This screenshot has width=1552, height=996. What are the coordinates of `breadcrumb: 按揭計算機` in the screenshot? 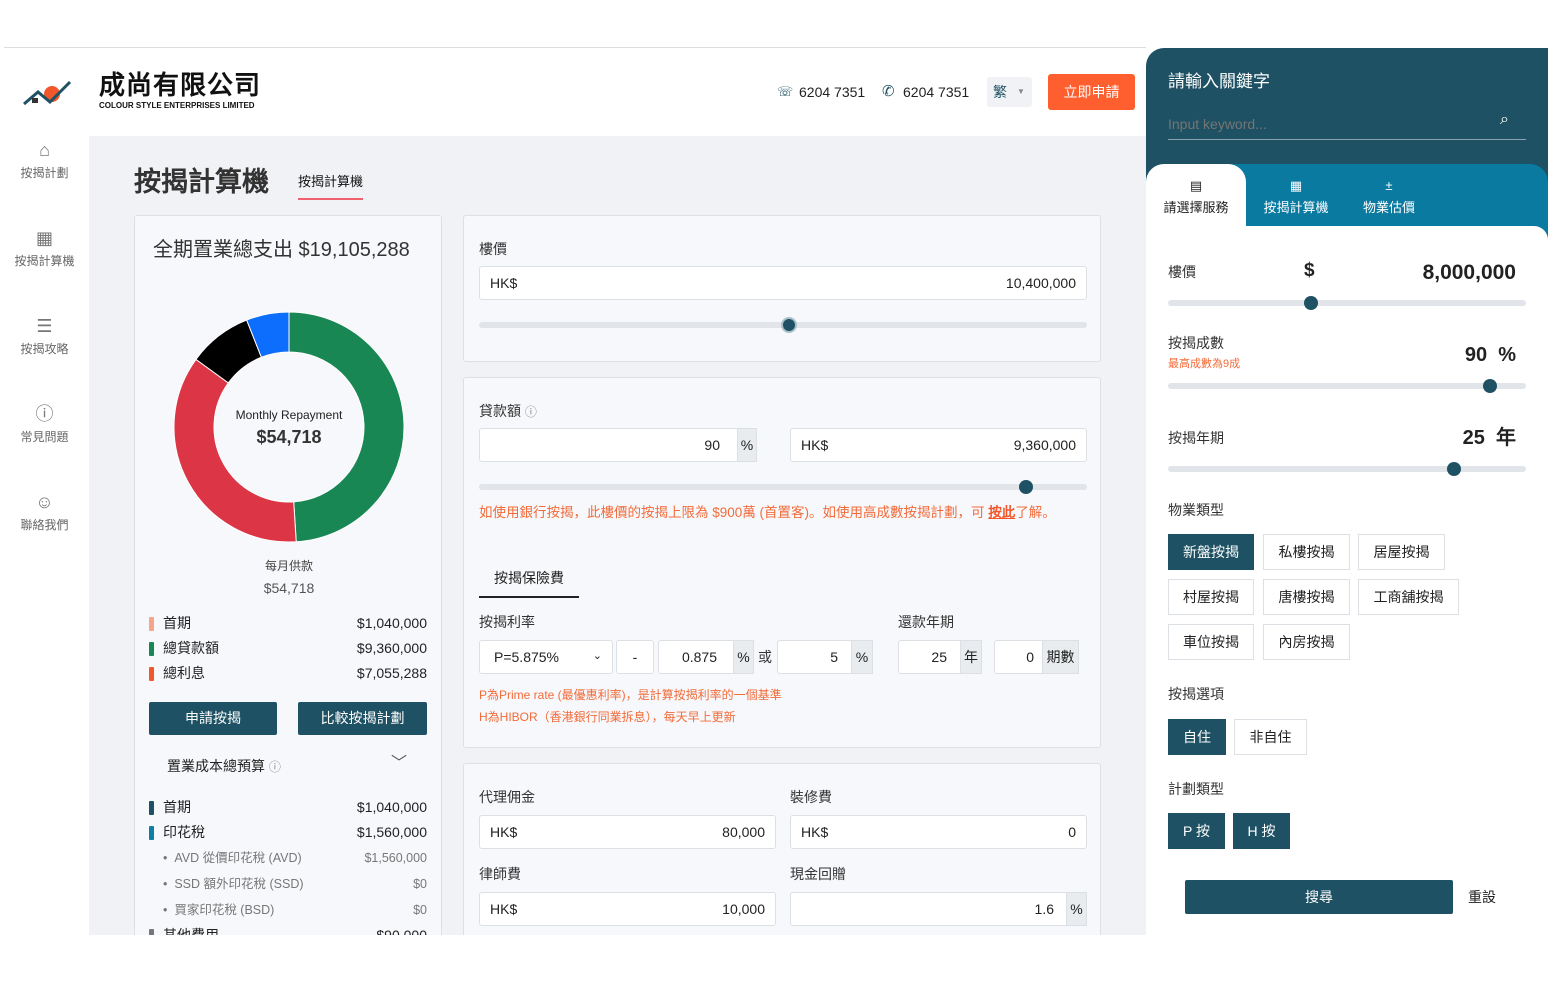 It's located at (331, 187).